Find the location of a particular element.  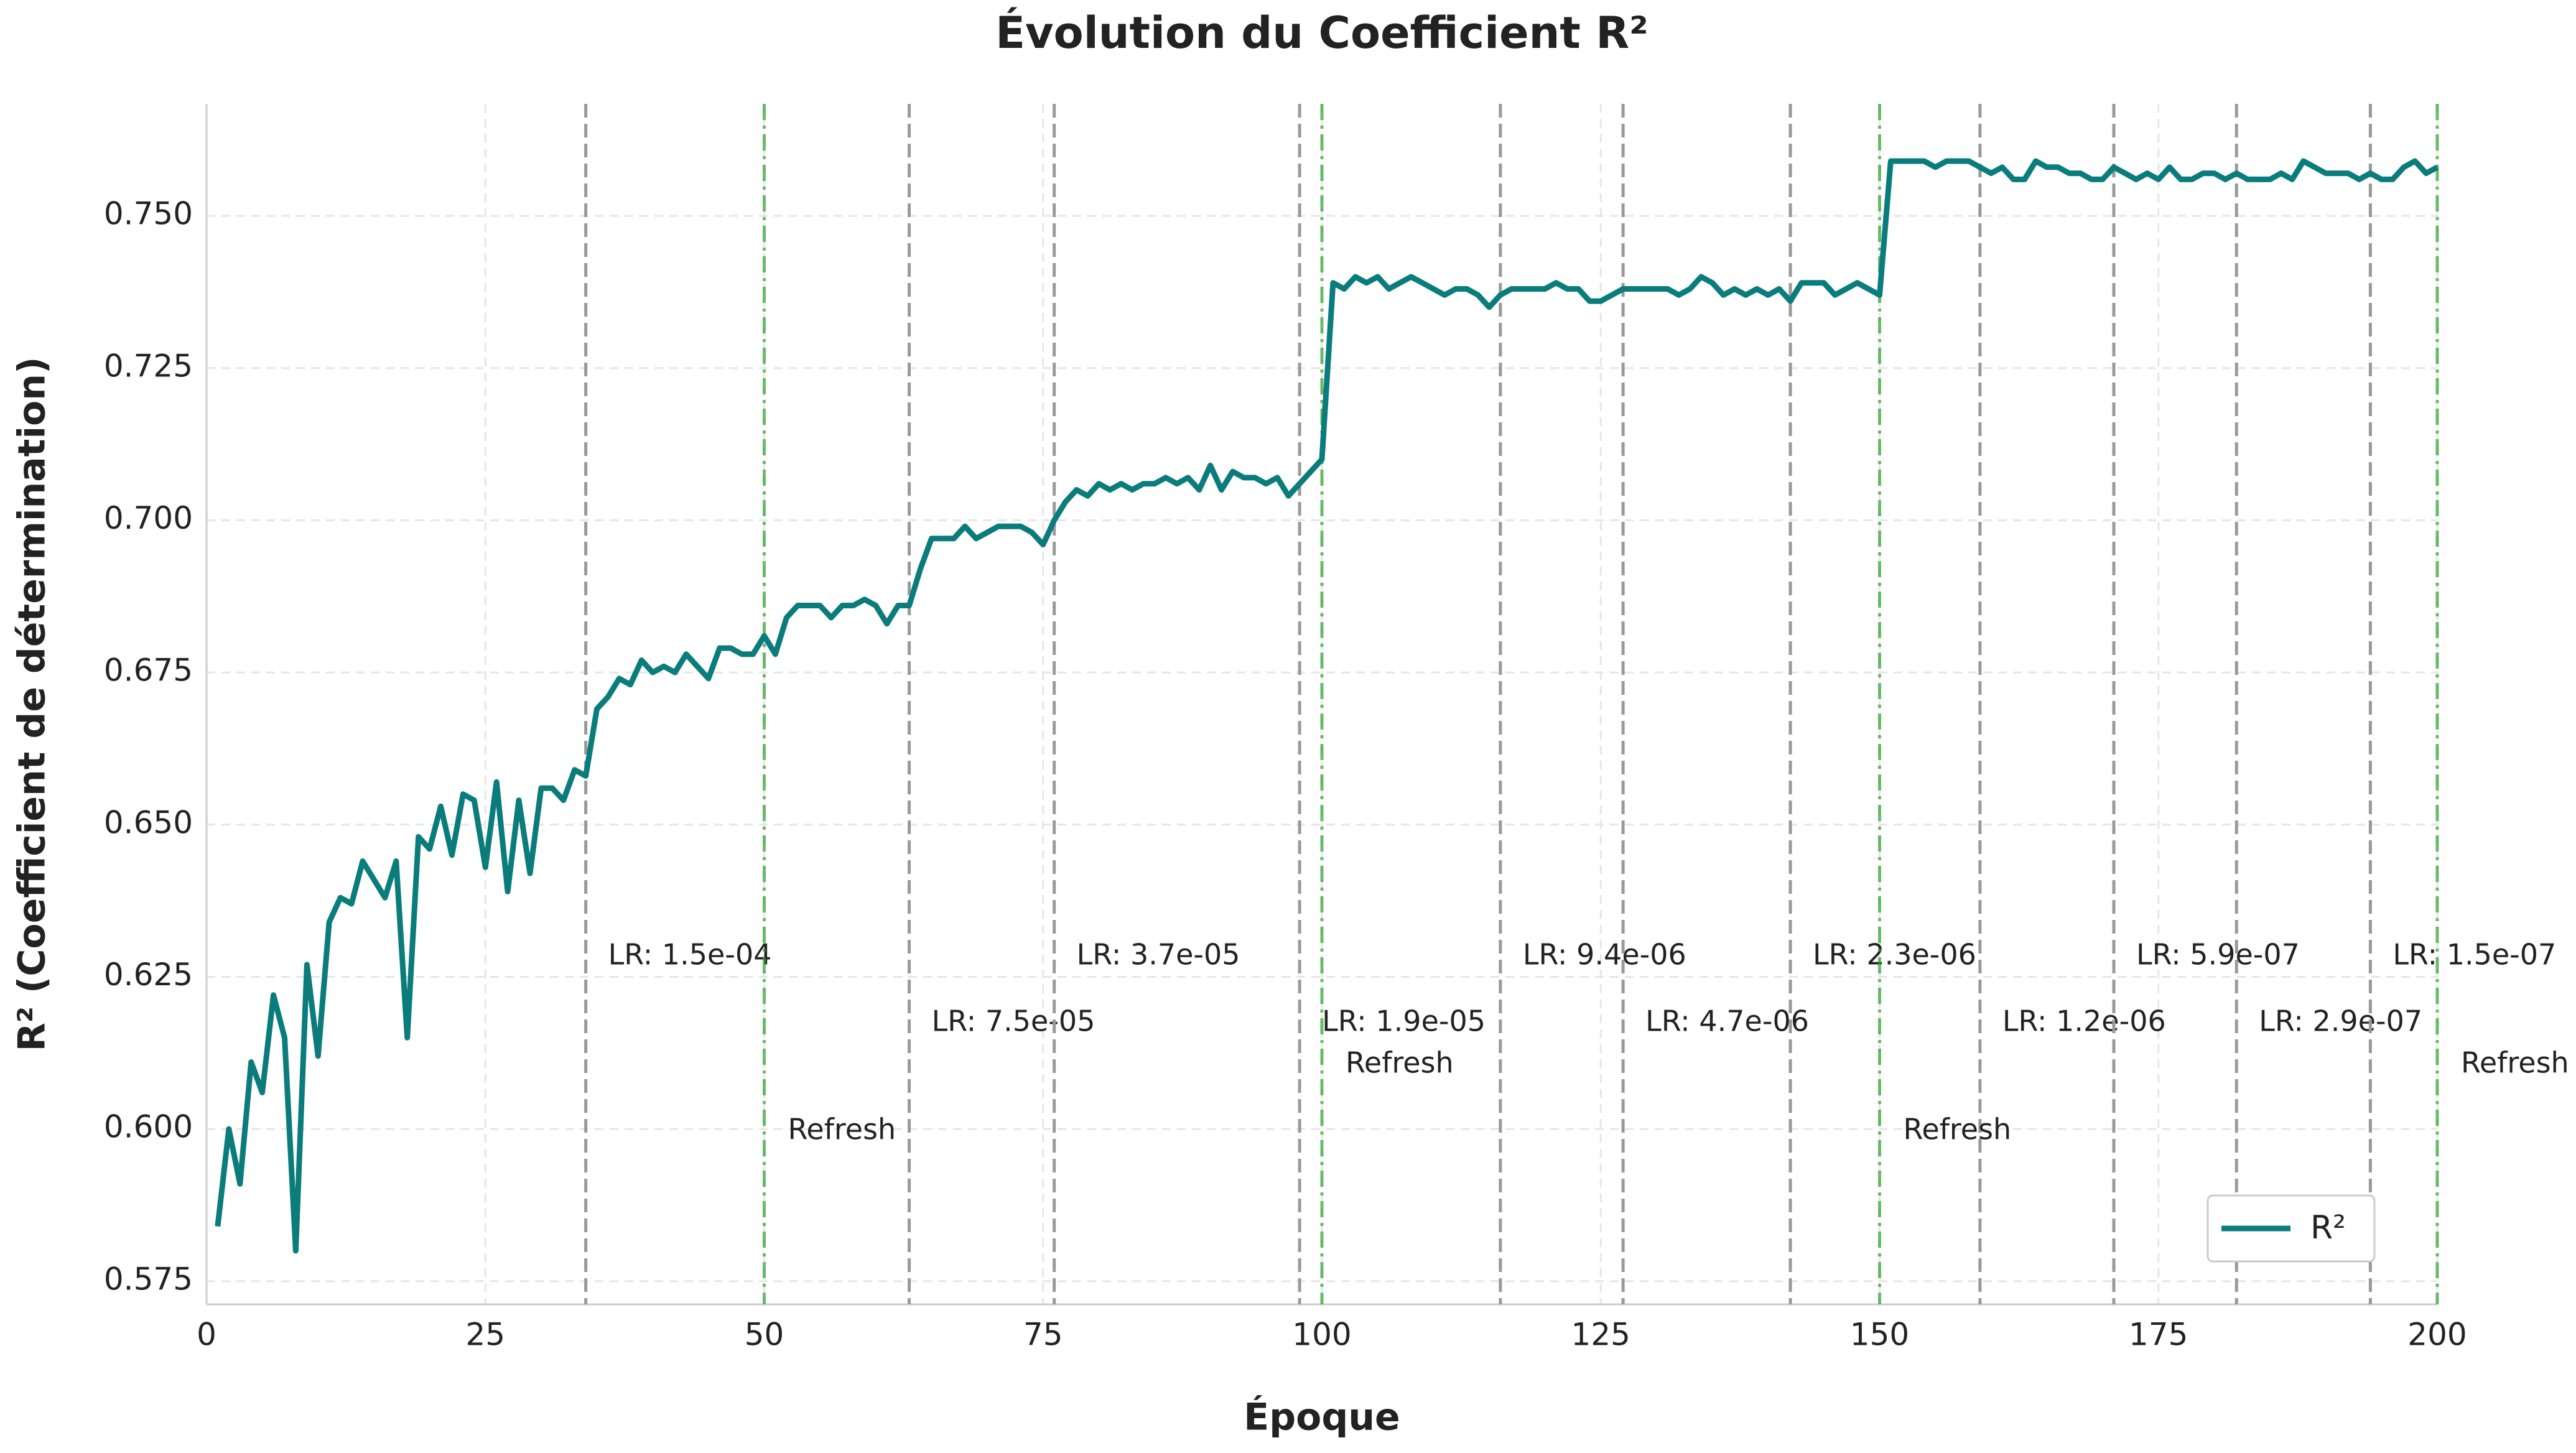

y-tick-label: 0.750 is located at coordinates (148, 214).